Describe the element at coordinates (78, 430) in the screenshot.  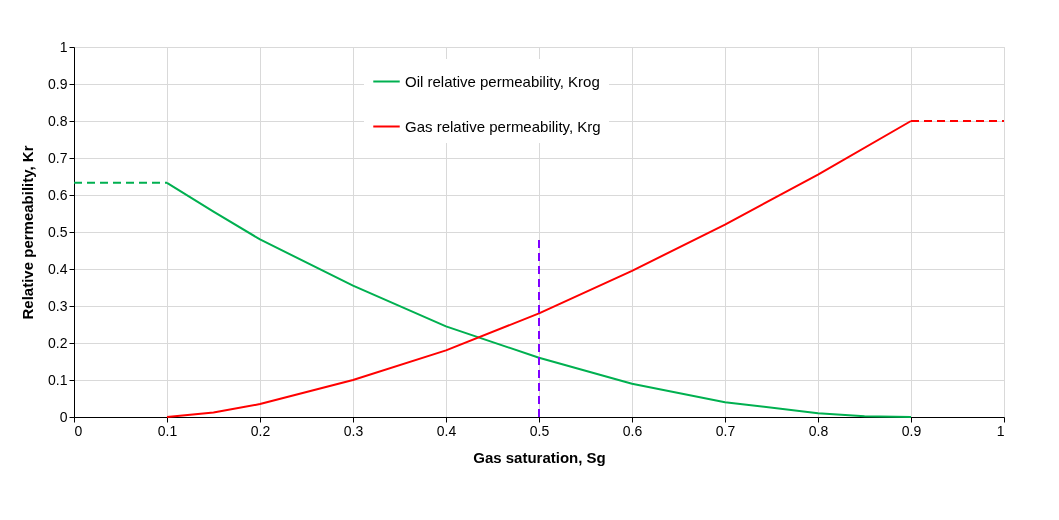
I see `x-tick-label: 0` at that location.